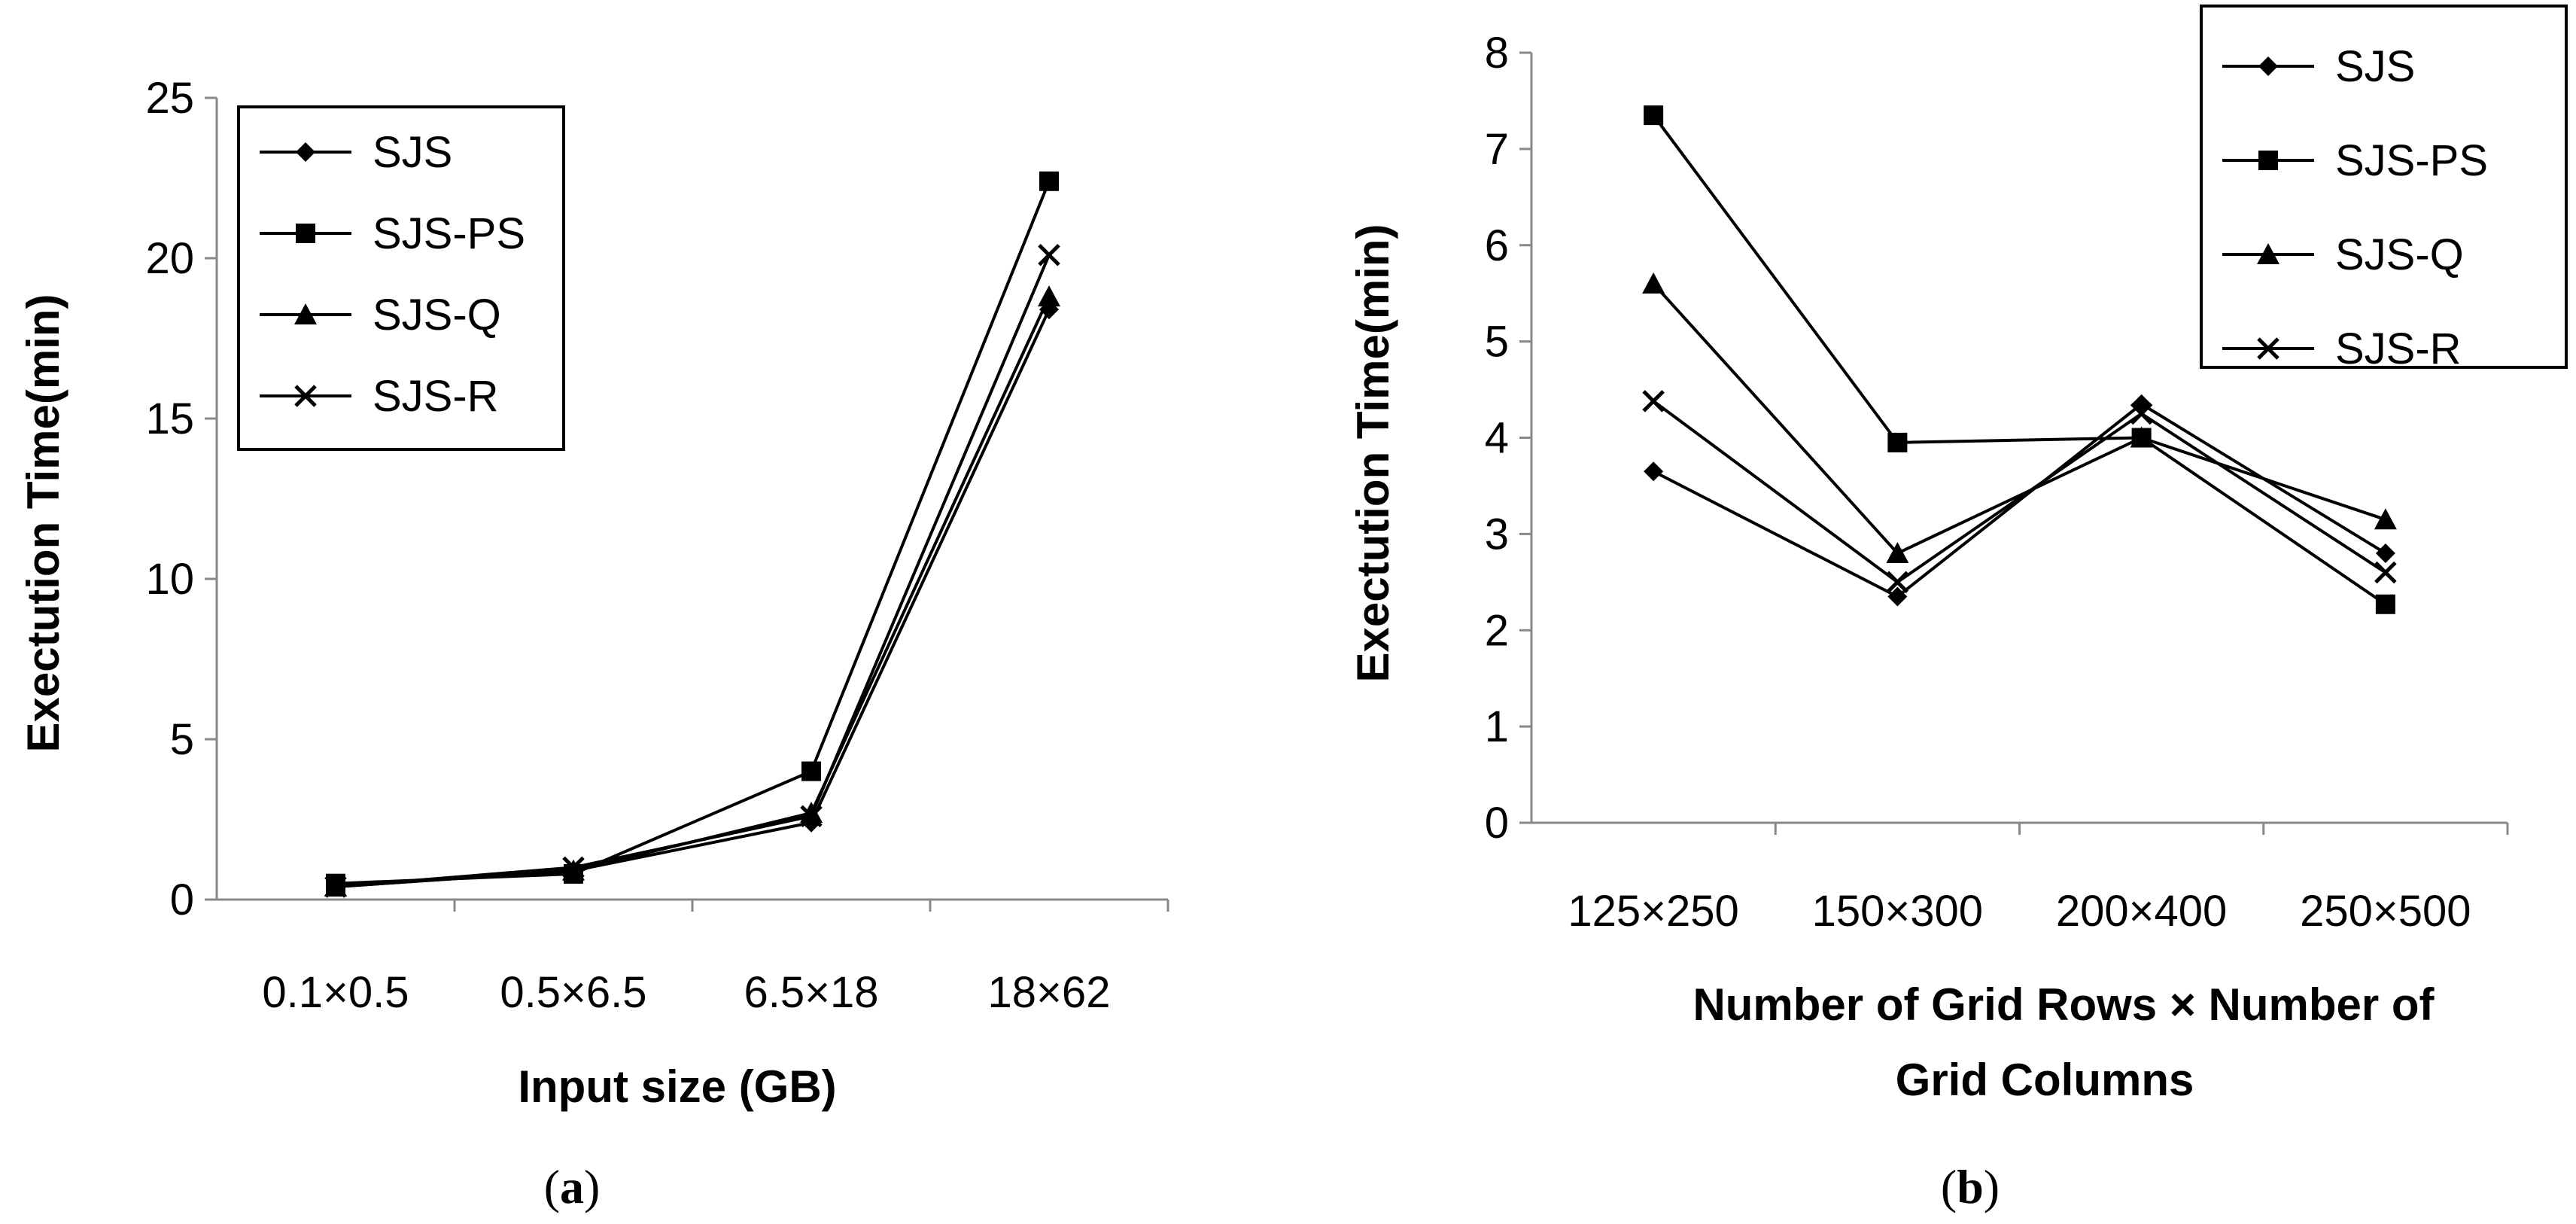  What do you see at coordinates (43, 523) in the screenshot?
I see `chart-a-y-axis-title: Exectution Time(min)` at bounding box center [43, 523].